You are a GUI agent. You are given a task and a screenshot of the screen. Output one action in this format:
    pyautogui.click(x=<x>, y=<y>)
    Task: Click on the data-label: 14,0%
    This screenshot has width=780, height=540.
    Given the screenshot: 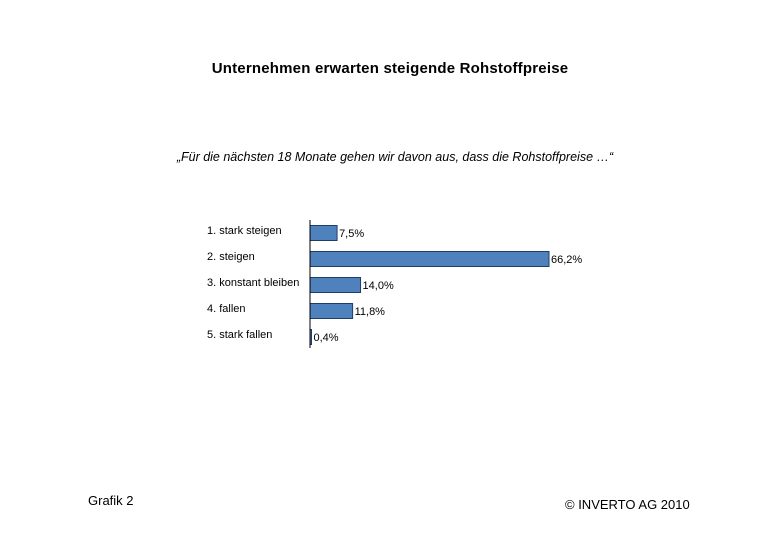 What is the action you would take?
    pyautogui.click(x=378, y=286)
    